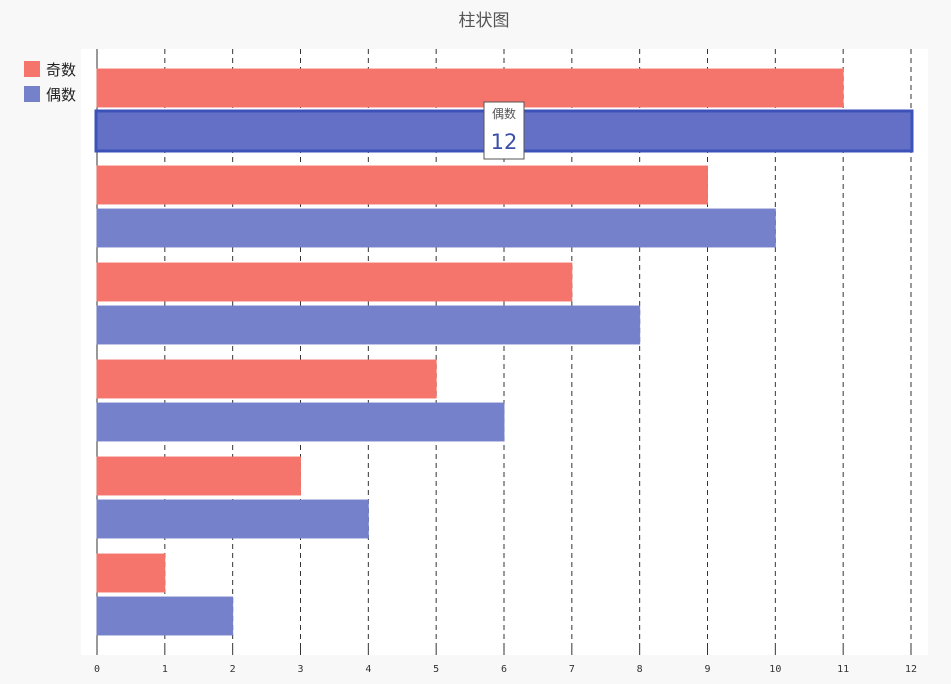  What do you see at coordinates (436, 669) in the screenshot?
I see `x-tick-label-5: 5` at bounding box center [436, 669].